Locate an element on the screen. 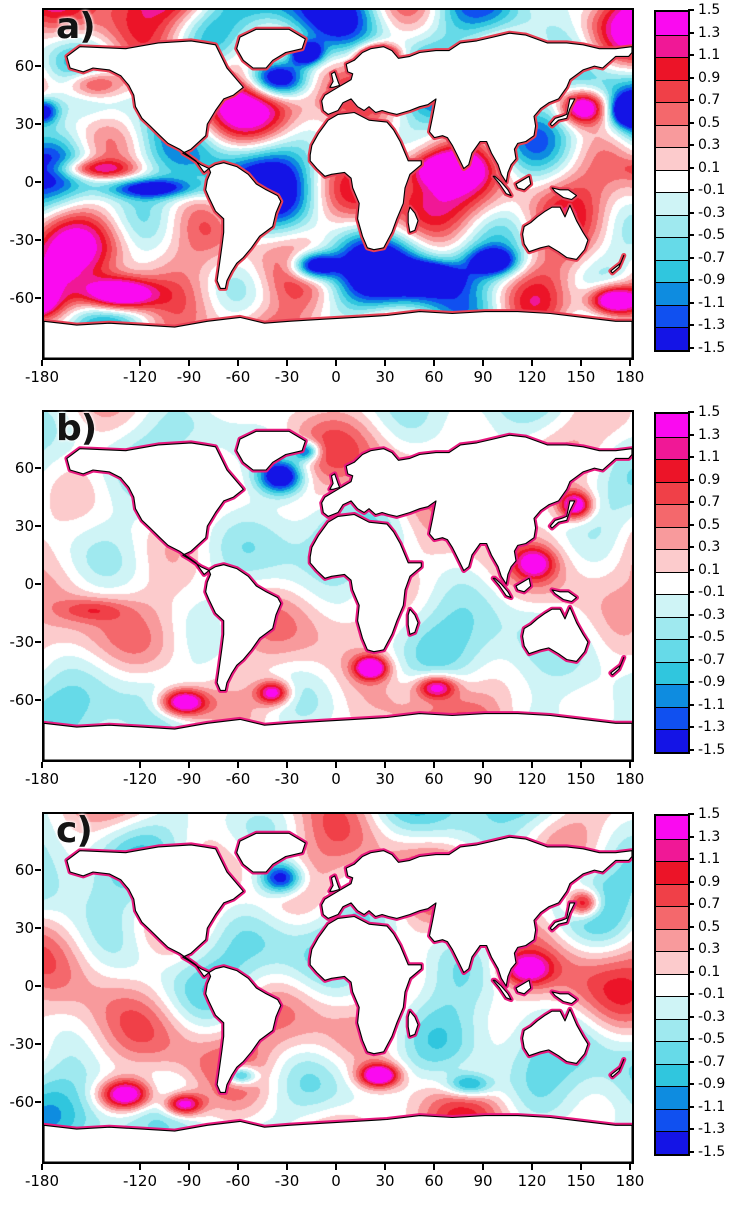 This screenshot has width=730, height=1208. y-tick-label: -30 is located at coordinates (22, 1044).